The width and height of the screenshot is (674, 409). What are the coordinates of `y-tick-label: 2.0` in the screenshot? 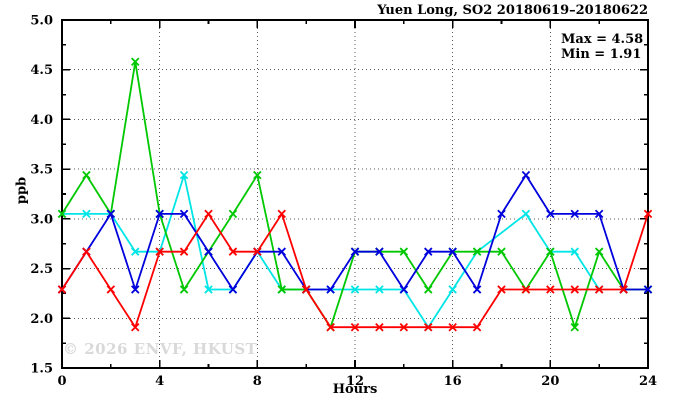 It's located at (41, 319).